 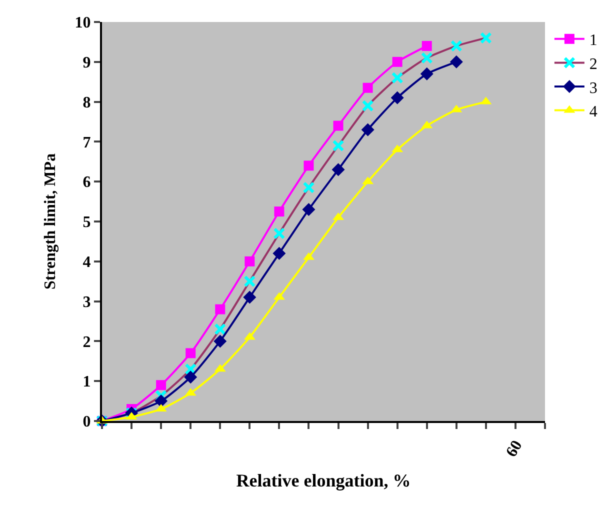 I want to click on y-tick-label: 9, so click(x=86, y=63).